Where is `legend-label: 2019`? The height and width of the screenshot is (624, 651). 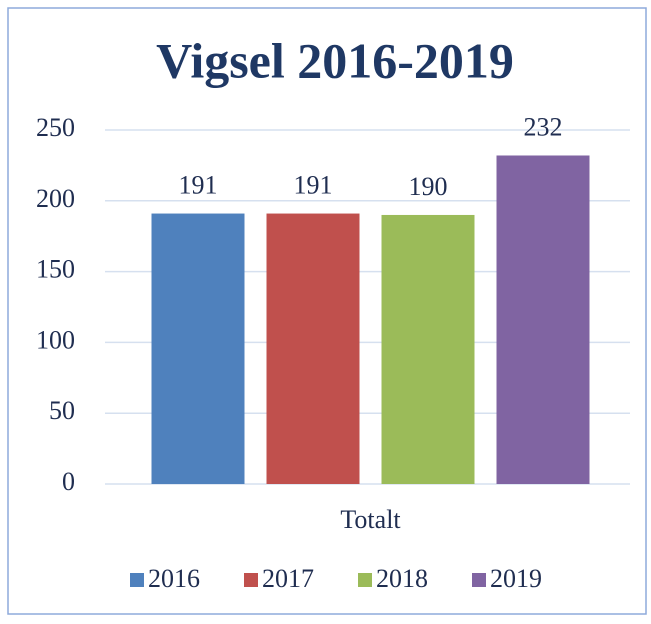
legend-label: 2019 is located at coordinates (516, 578).